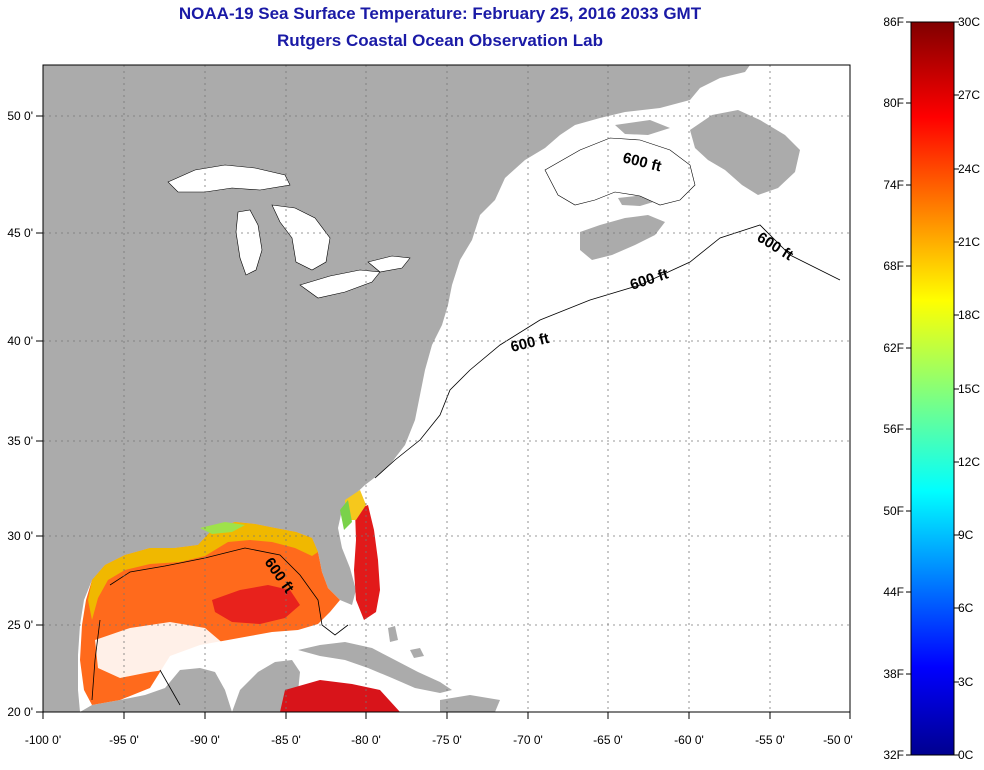 Image resolution: width=984 pixels, height=770 pixels. I want to click on lon-tick-label: -90 0', so click(205, 740).